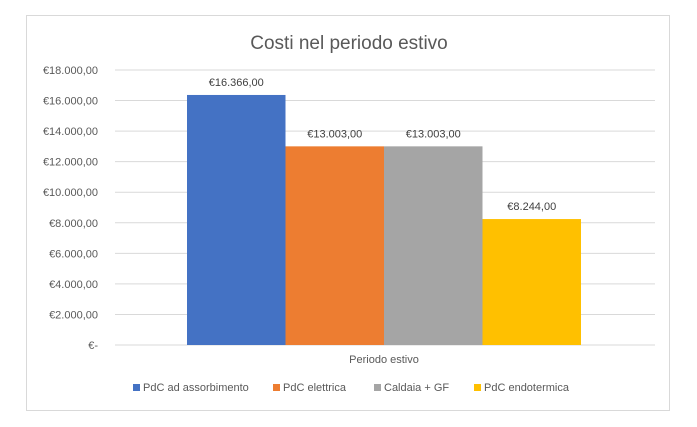 The height and width of the screenshot is (427, 697). I want to click on y-tick-label: €10.000,00, so click(70, 193).